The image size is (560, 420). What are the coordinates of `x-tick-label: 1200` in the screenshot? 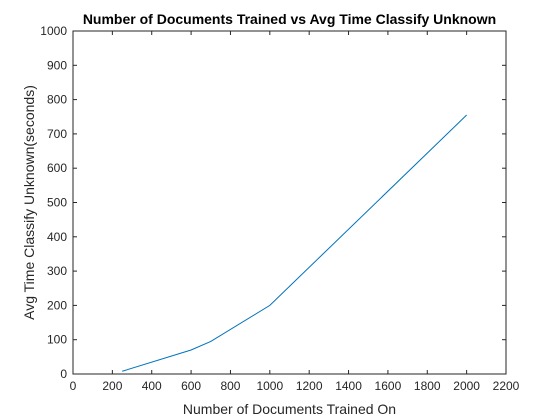 It's located at (309, 386).